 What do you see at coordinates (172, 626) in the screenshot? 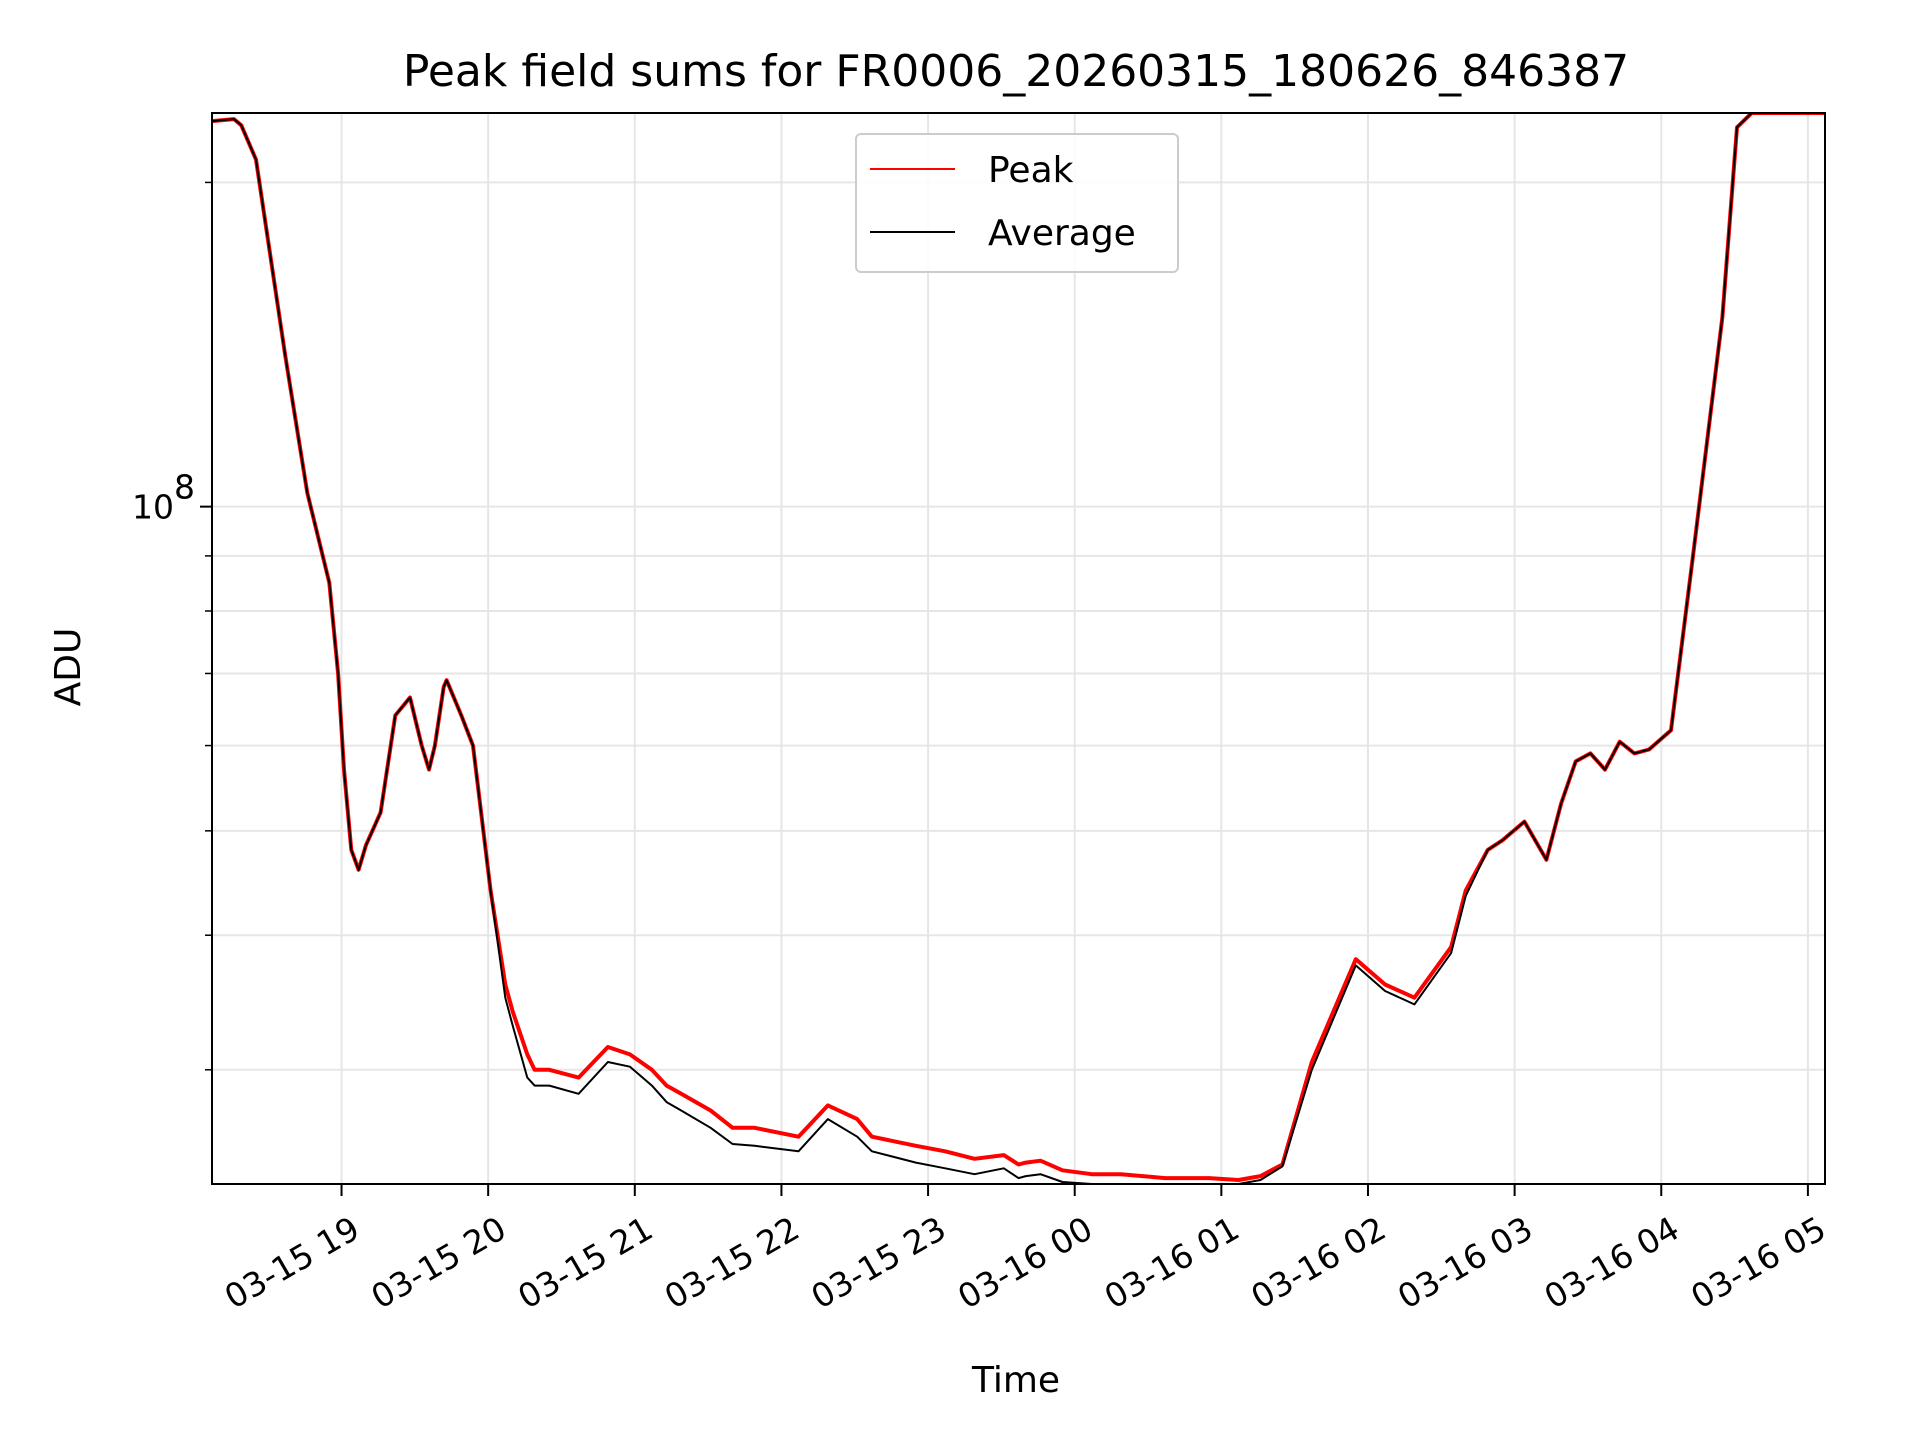
I see `y-axis: 108` at bounding box center [172, 626].